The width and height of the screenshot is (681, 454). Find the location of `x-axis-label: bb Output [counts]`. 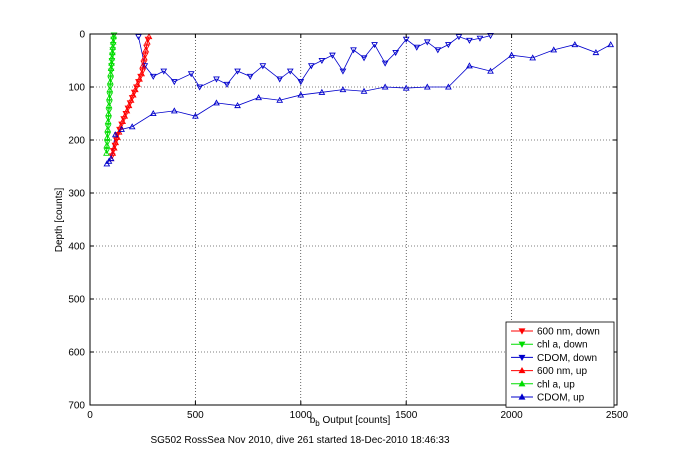

x-axis-label: bb Output [counts] is located at coordinates (350, 421).